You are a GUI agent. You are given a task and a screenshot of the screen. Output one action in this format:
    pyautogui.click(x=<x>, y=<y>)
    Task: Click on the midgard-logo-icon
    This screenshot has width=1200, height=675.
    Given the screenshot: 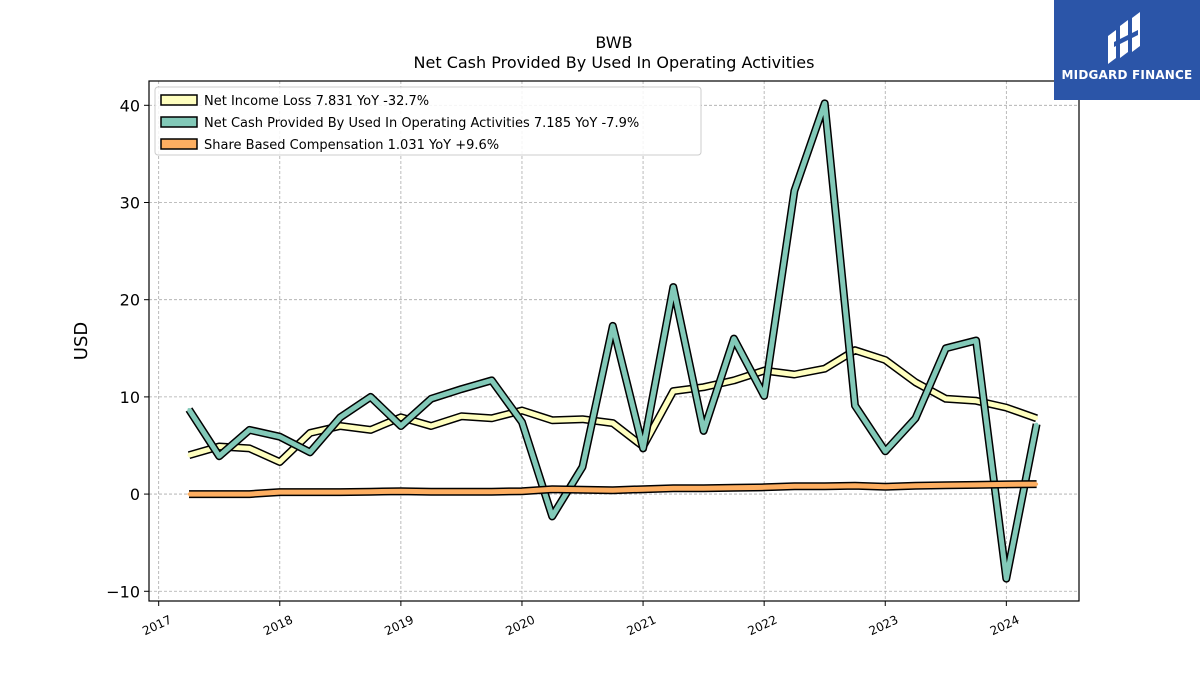 What is the action you would take?
    pyautogui.click(x=1124, y=38)
    